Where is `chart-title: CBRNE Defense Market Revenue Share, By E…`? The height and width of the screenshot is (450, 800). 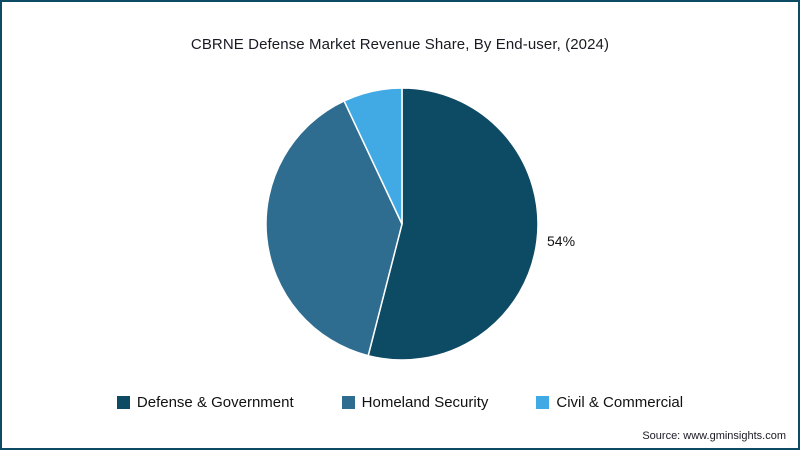 chart-title: CBRNE Defense Market Revenue Share, By E… is located at coordinates (400, 44).